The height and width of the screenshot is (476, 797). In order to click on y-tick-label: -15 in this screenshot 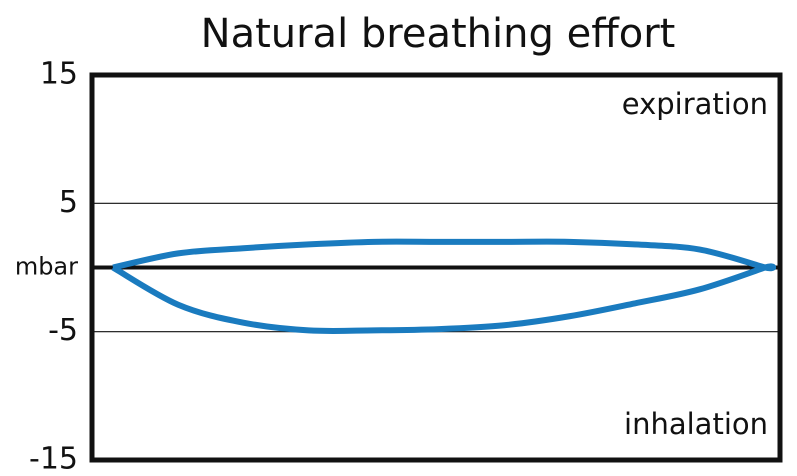, I will do `click(53, 457)`.